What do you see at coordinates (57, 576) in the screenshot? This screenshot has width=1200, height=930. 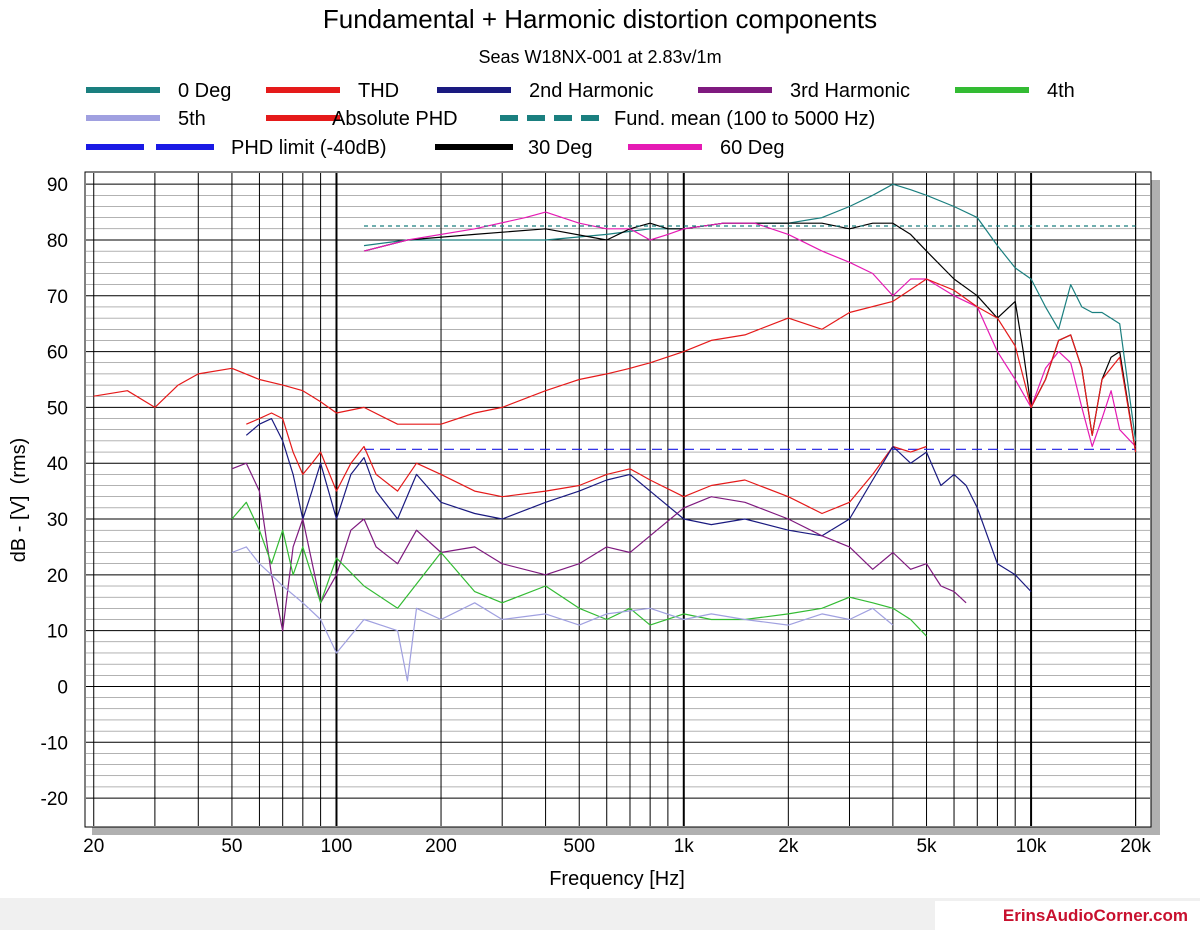 I see `y-tick-label: 20` at bounding box center [57, 576].